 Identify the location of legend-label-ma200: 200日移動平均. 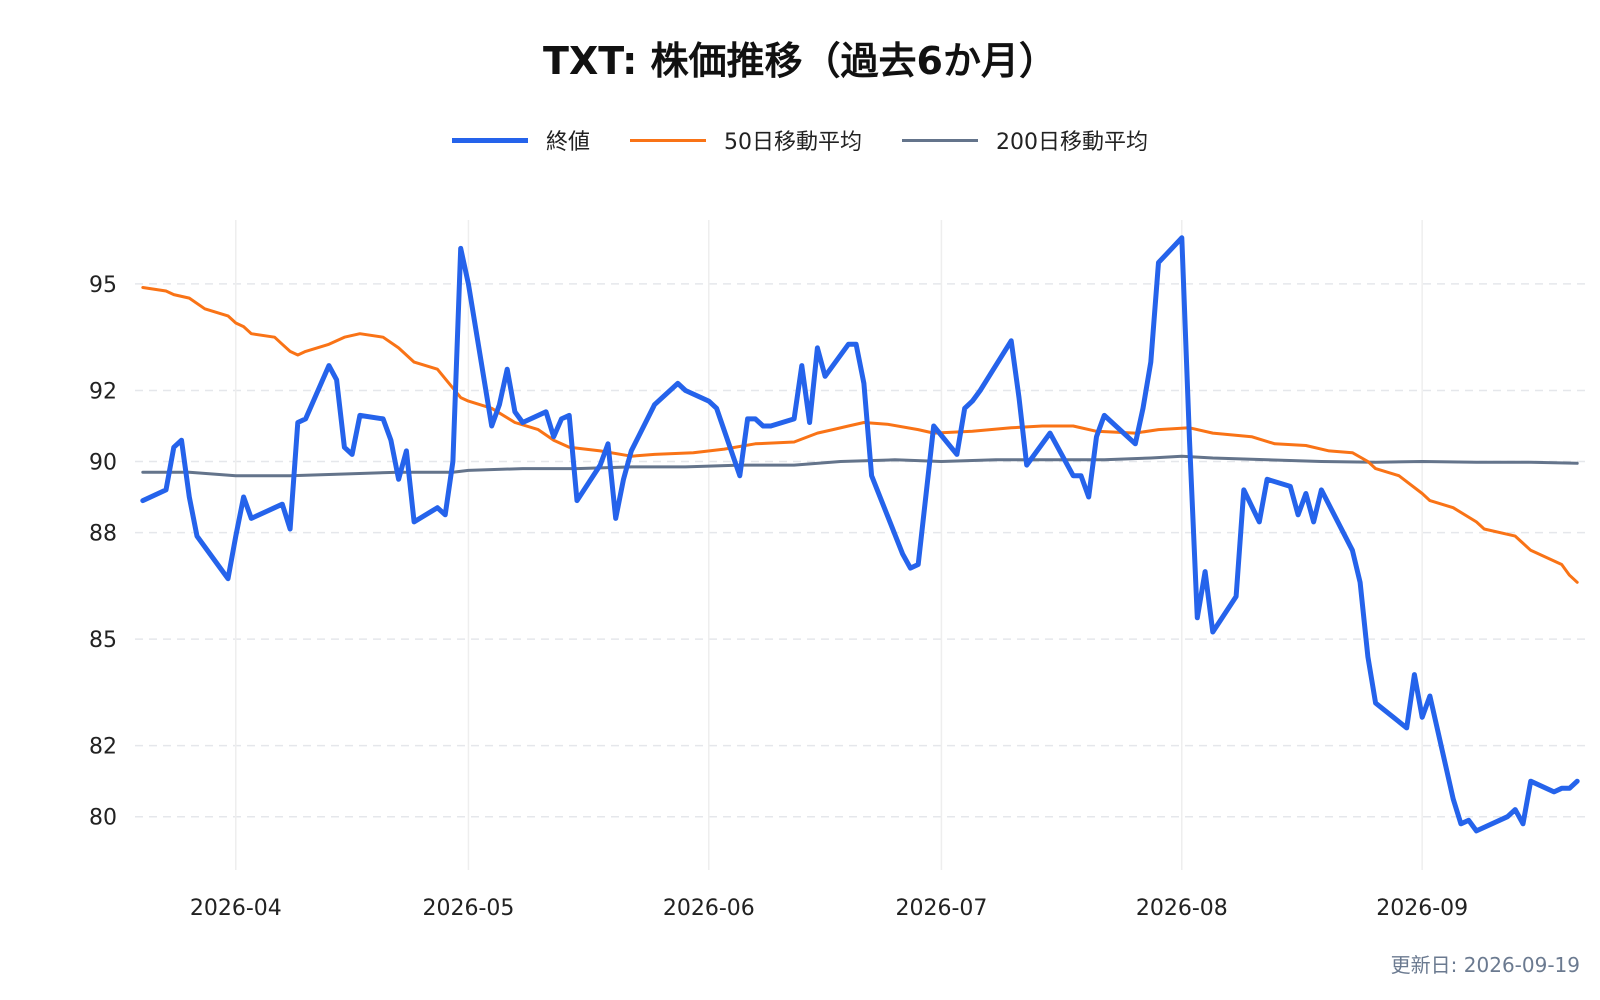
(1072, 142).